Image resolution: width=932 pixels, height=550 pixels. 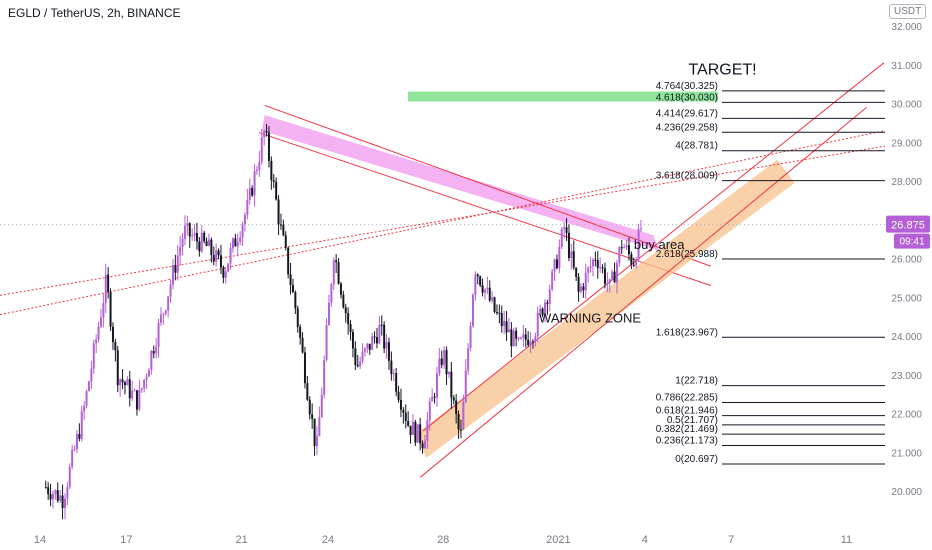 What do you see at coordinates (911, 242) in the screenshot?
I see `countdown-value: 09:41` at bounding box center [911, 242].